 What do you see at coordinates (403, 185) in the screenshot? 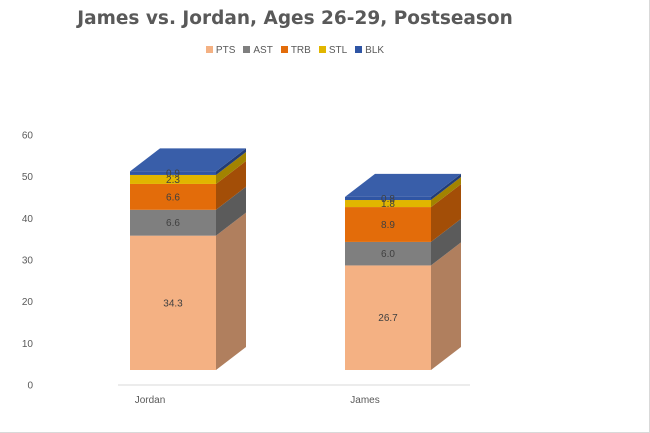
I see `bar-top-james` at bounding box center [403, 185].